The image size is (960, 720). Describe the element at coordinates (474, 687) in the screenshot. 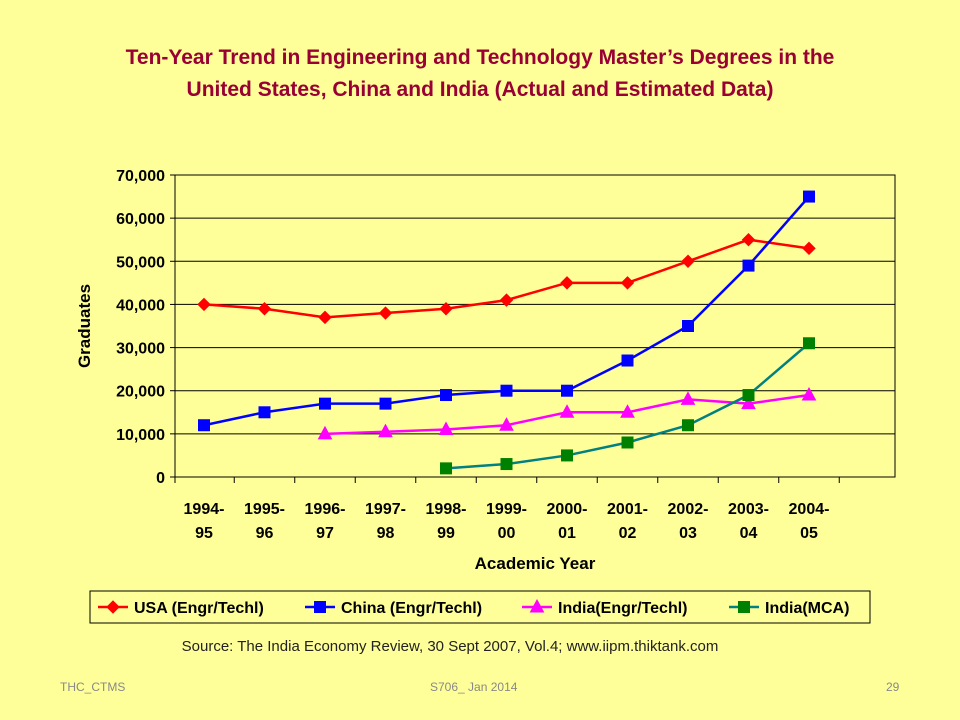

I see `footer-center: S706_ Jan 2014` at that location.